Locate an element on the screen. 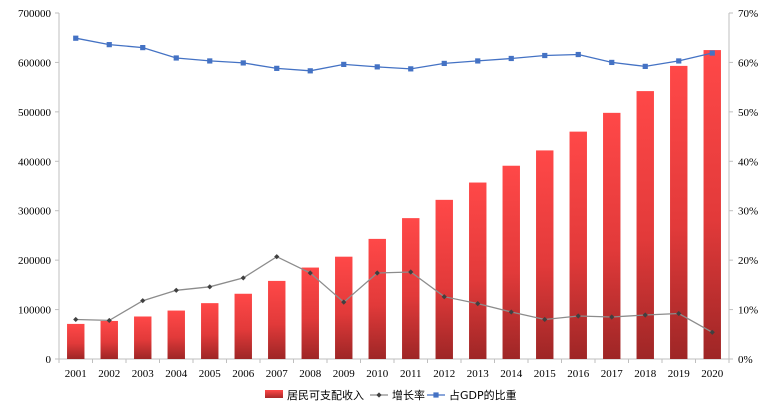 The height and width of the screenshot is (414, 780). growth-rate-point-2013 is located at coordinates (478, 304).